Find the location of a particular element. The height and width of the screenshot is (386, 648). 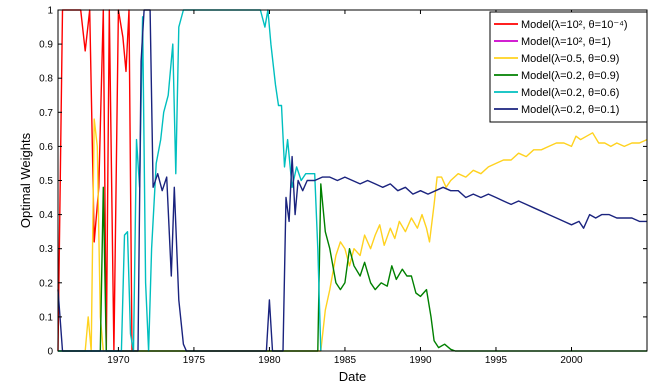

y-tick-label: 0.8 is located at coordinates (46, 79).